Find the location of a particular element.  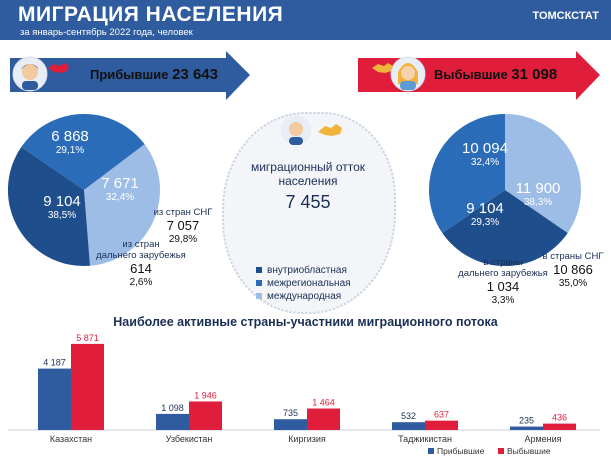

left-pie-slice-inter is located at coordinates (114, 152).